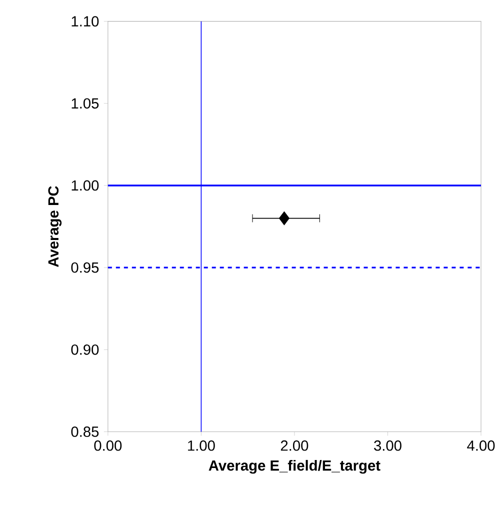 The height and width of the screenshot is (505, 502). I want to click on y-tick-label: 1.00, so click(85, 185).